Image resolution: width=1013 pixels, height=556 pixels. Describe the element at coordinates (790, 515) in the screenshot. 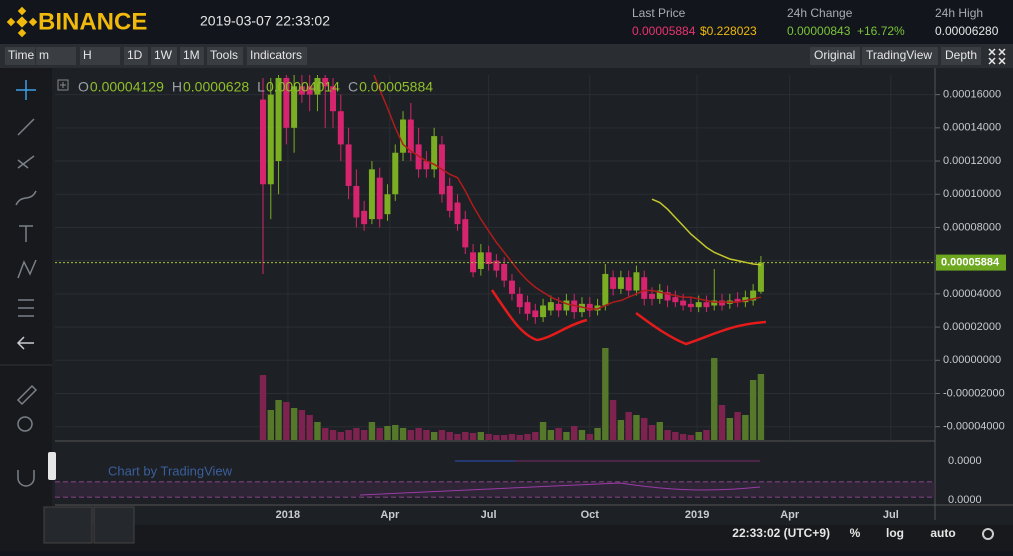

I see `x-tick-label: Apr` at that location.